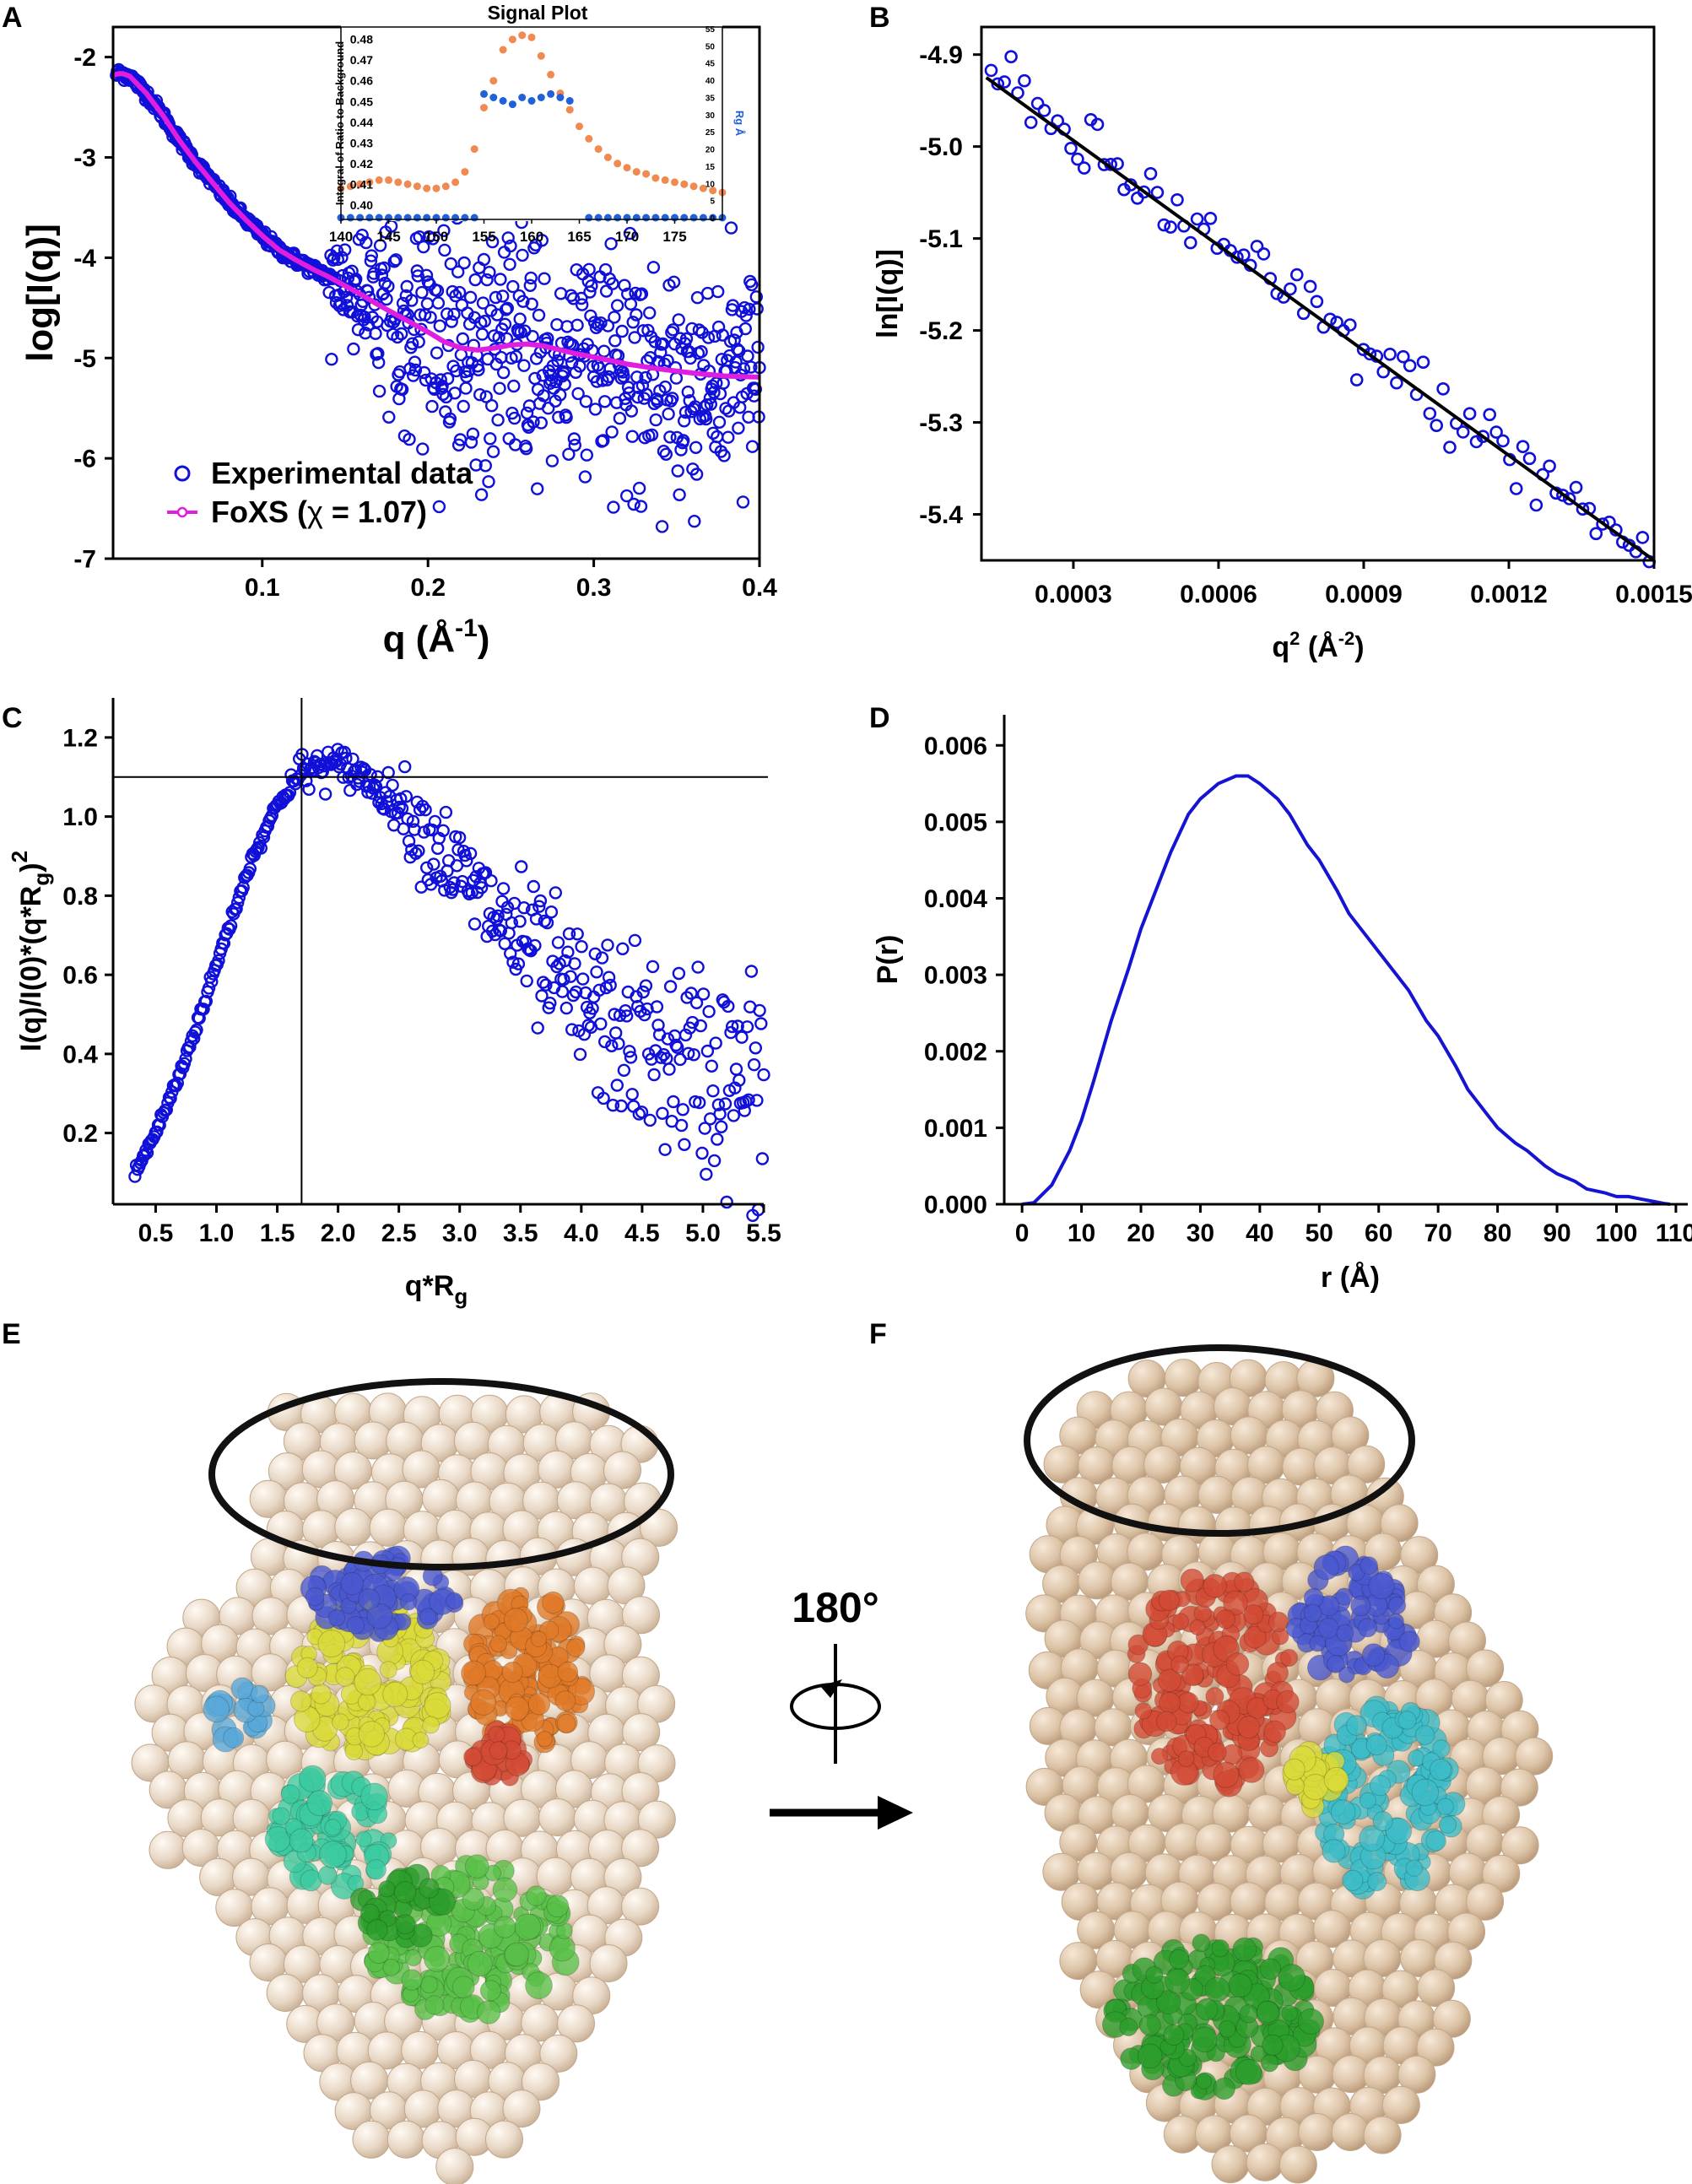 This screenshot has height=2184, width=1692. What do you see at coordinates (498, 1750) in the screenshot?
I see `model-e-region-red` at bounding box center [498, 1750].